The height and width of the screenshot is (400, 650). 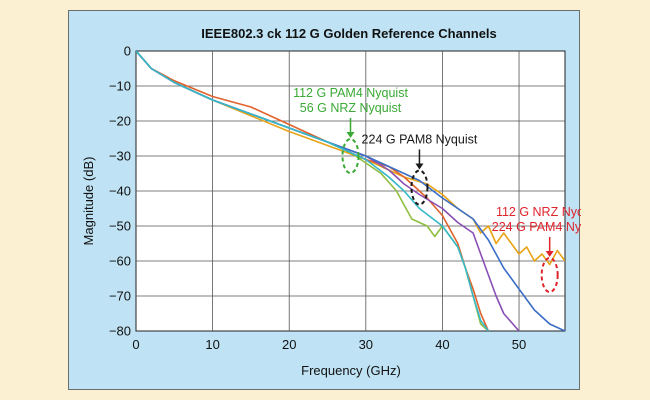 What do you see at coordinates (127, 51) in the screenshot?
I see `y-tick-label: 0` at bounding box center [127, 51].